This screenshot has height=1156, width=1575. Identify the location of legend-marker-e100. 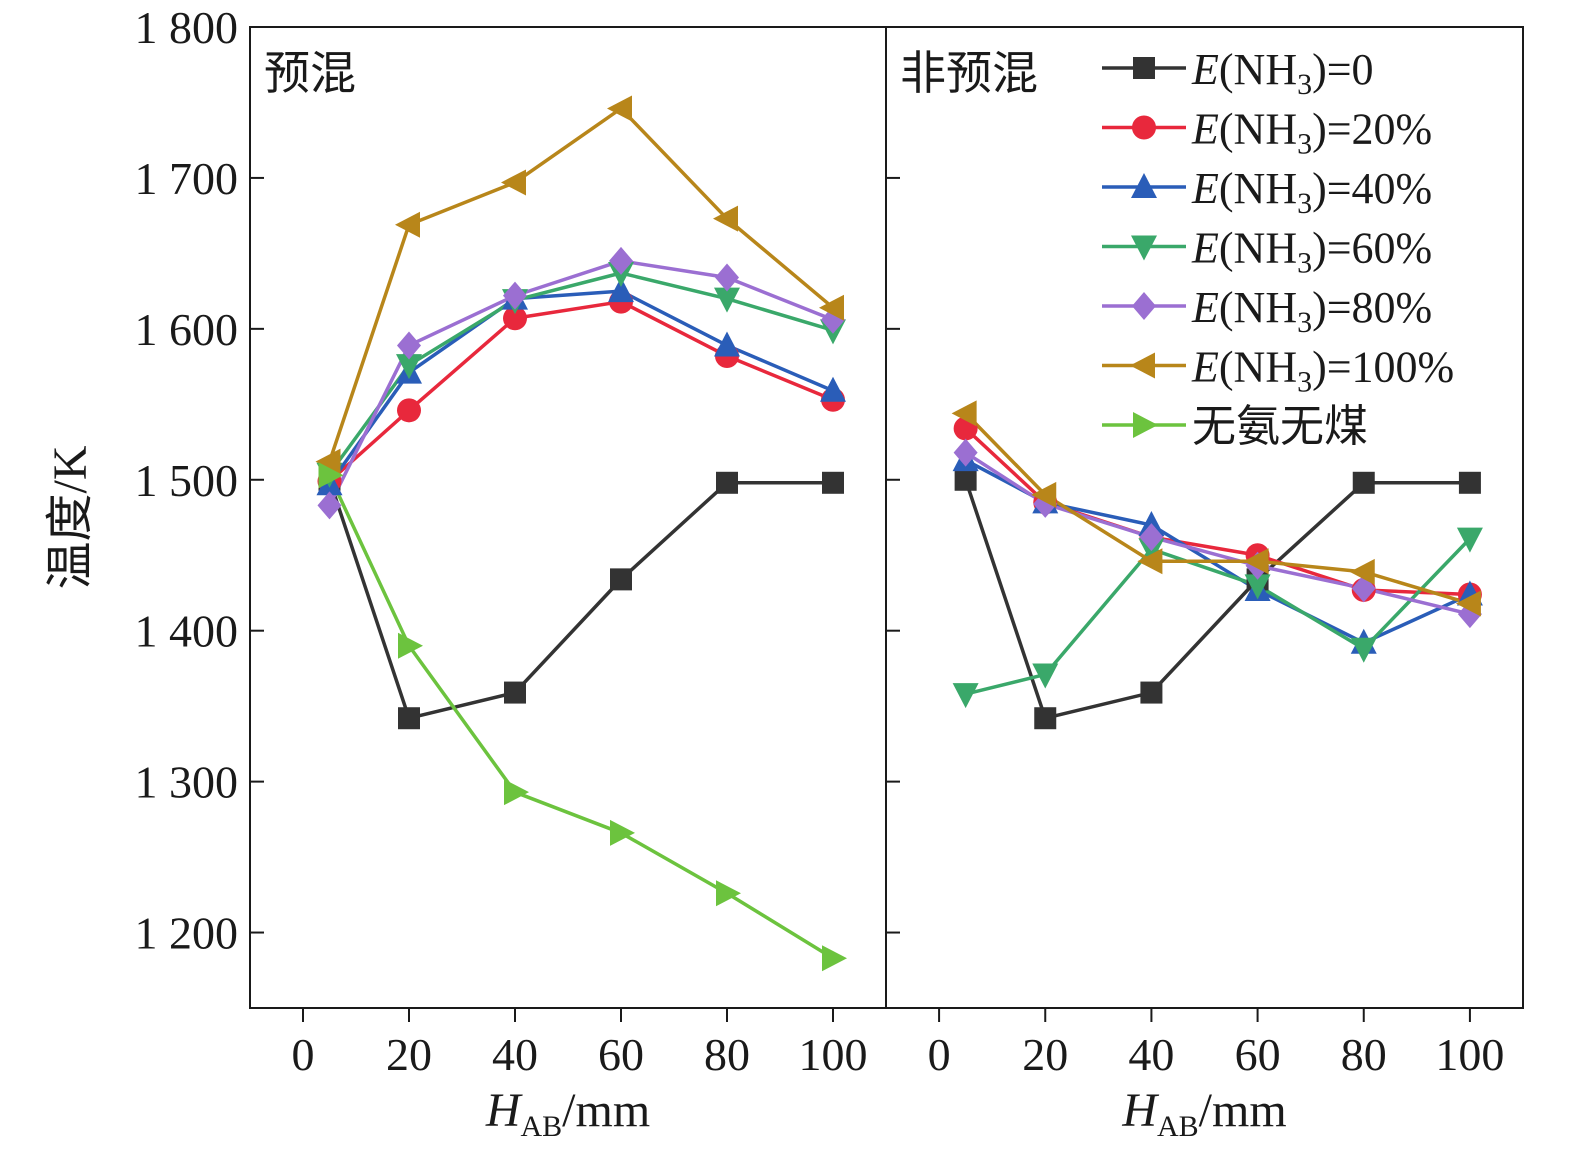
(1142, 365).